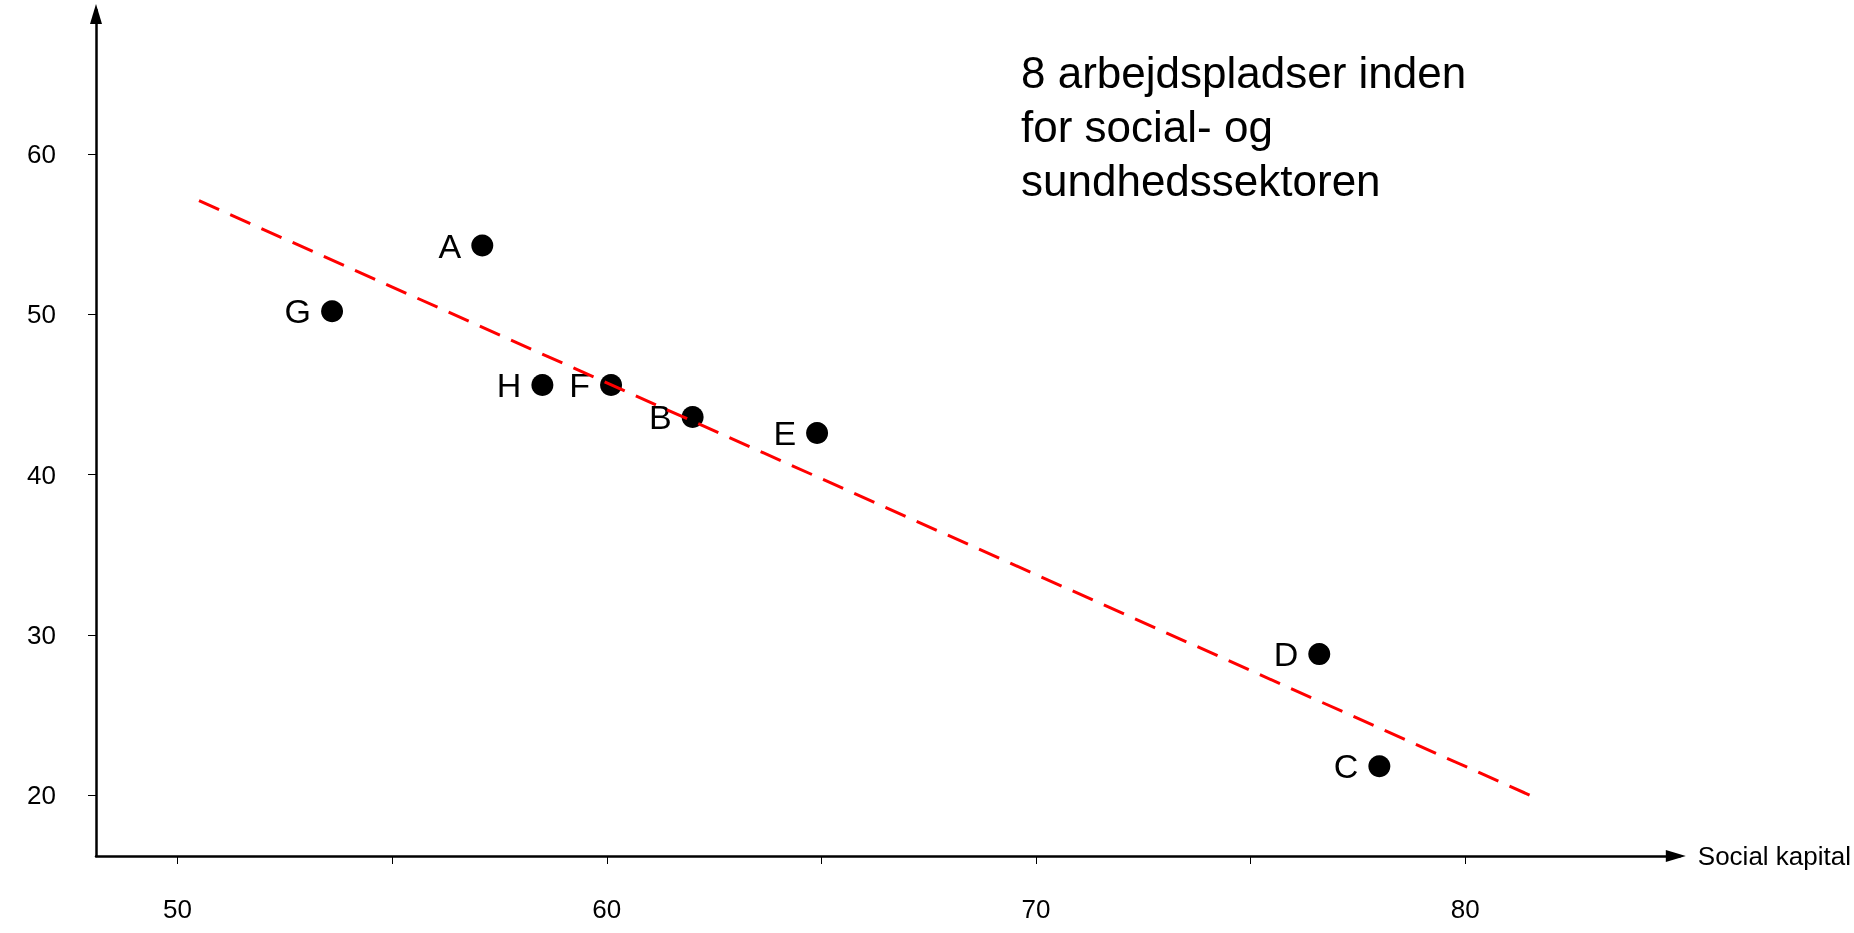 Image resolution: width=1854 pixels, height=933 pixels. I want to click on y-tick-label: 60, so click(41, 154).